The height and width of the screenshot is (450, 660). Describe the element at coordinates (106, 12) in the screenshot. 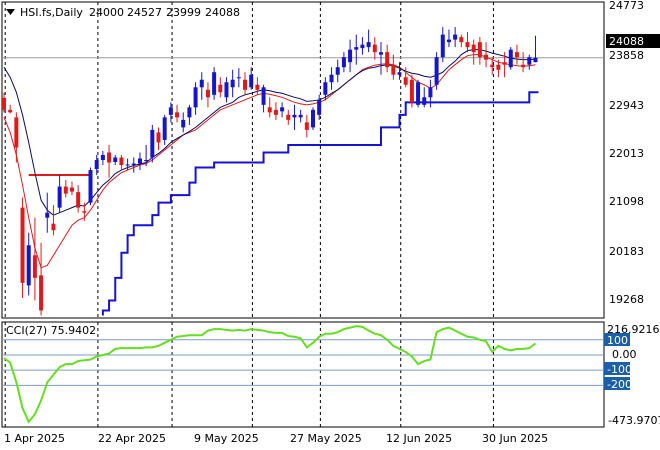

I see `header-open: 24000` at that location.